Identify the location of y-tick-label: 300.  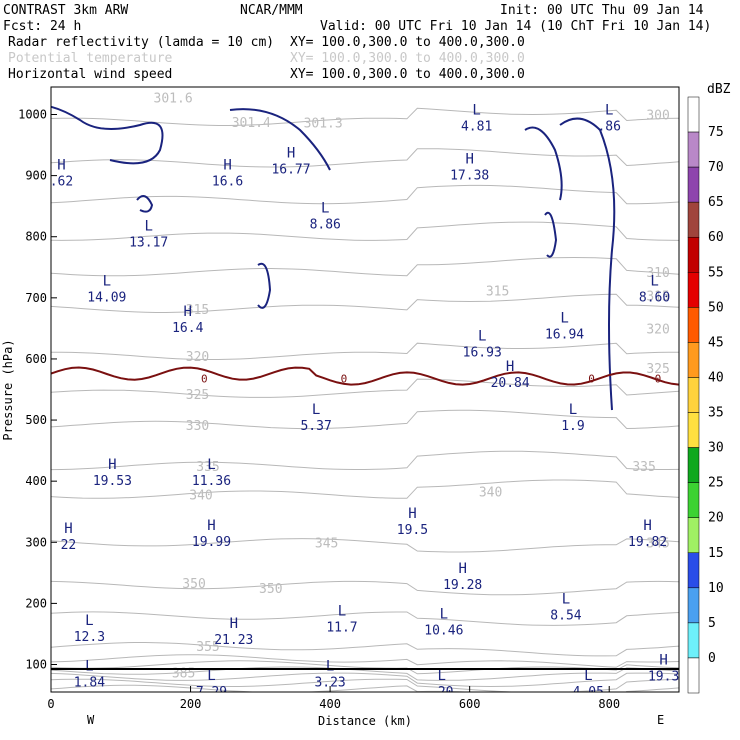
(36, 542).